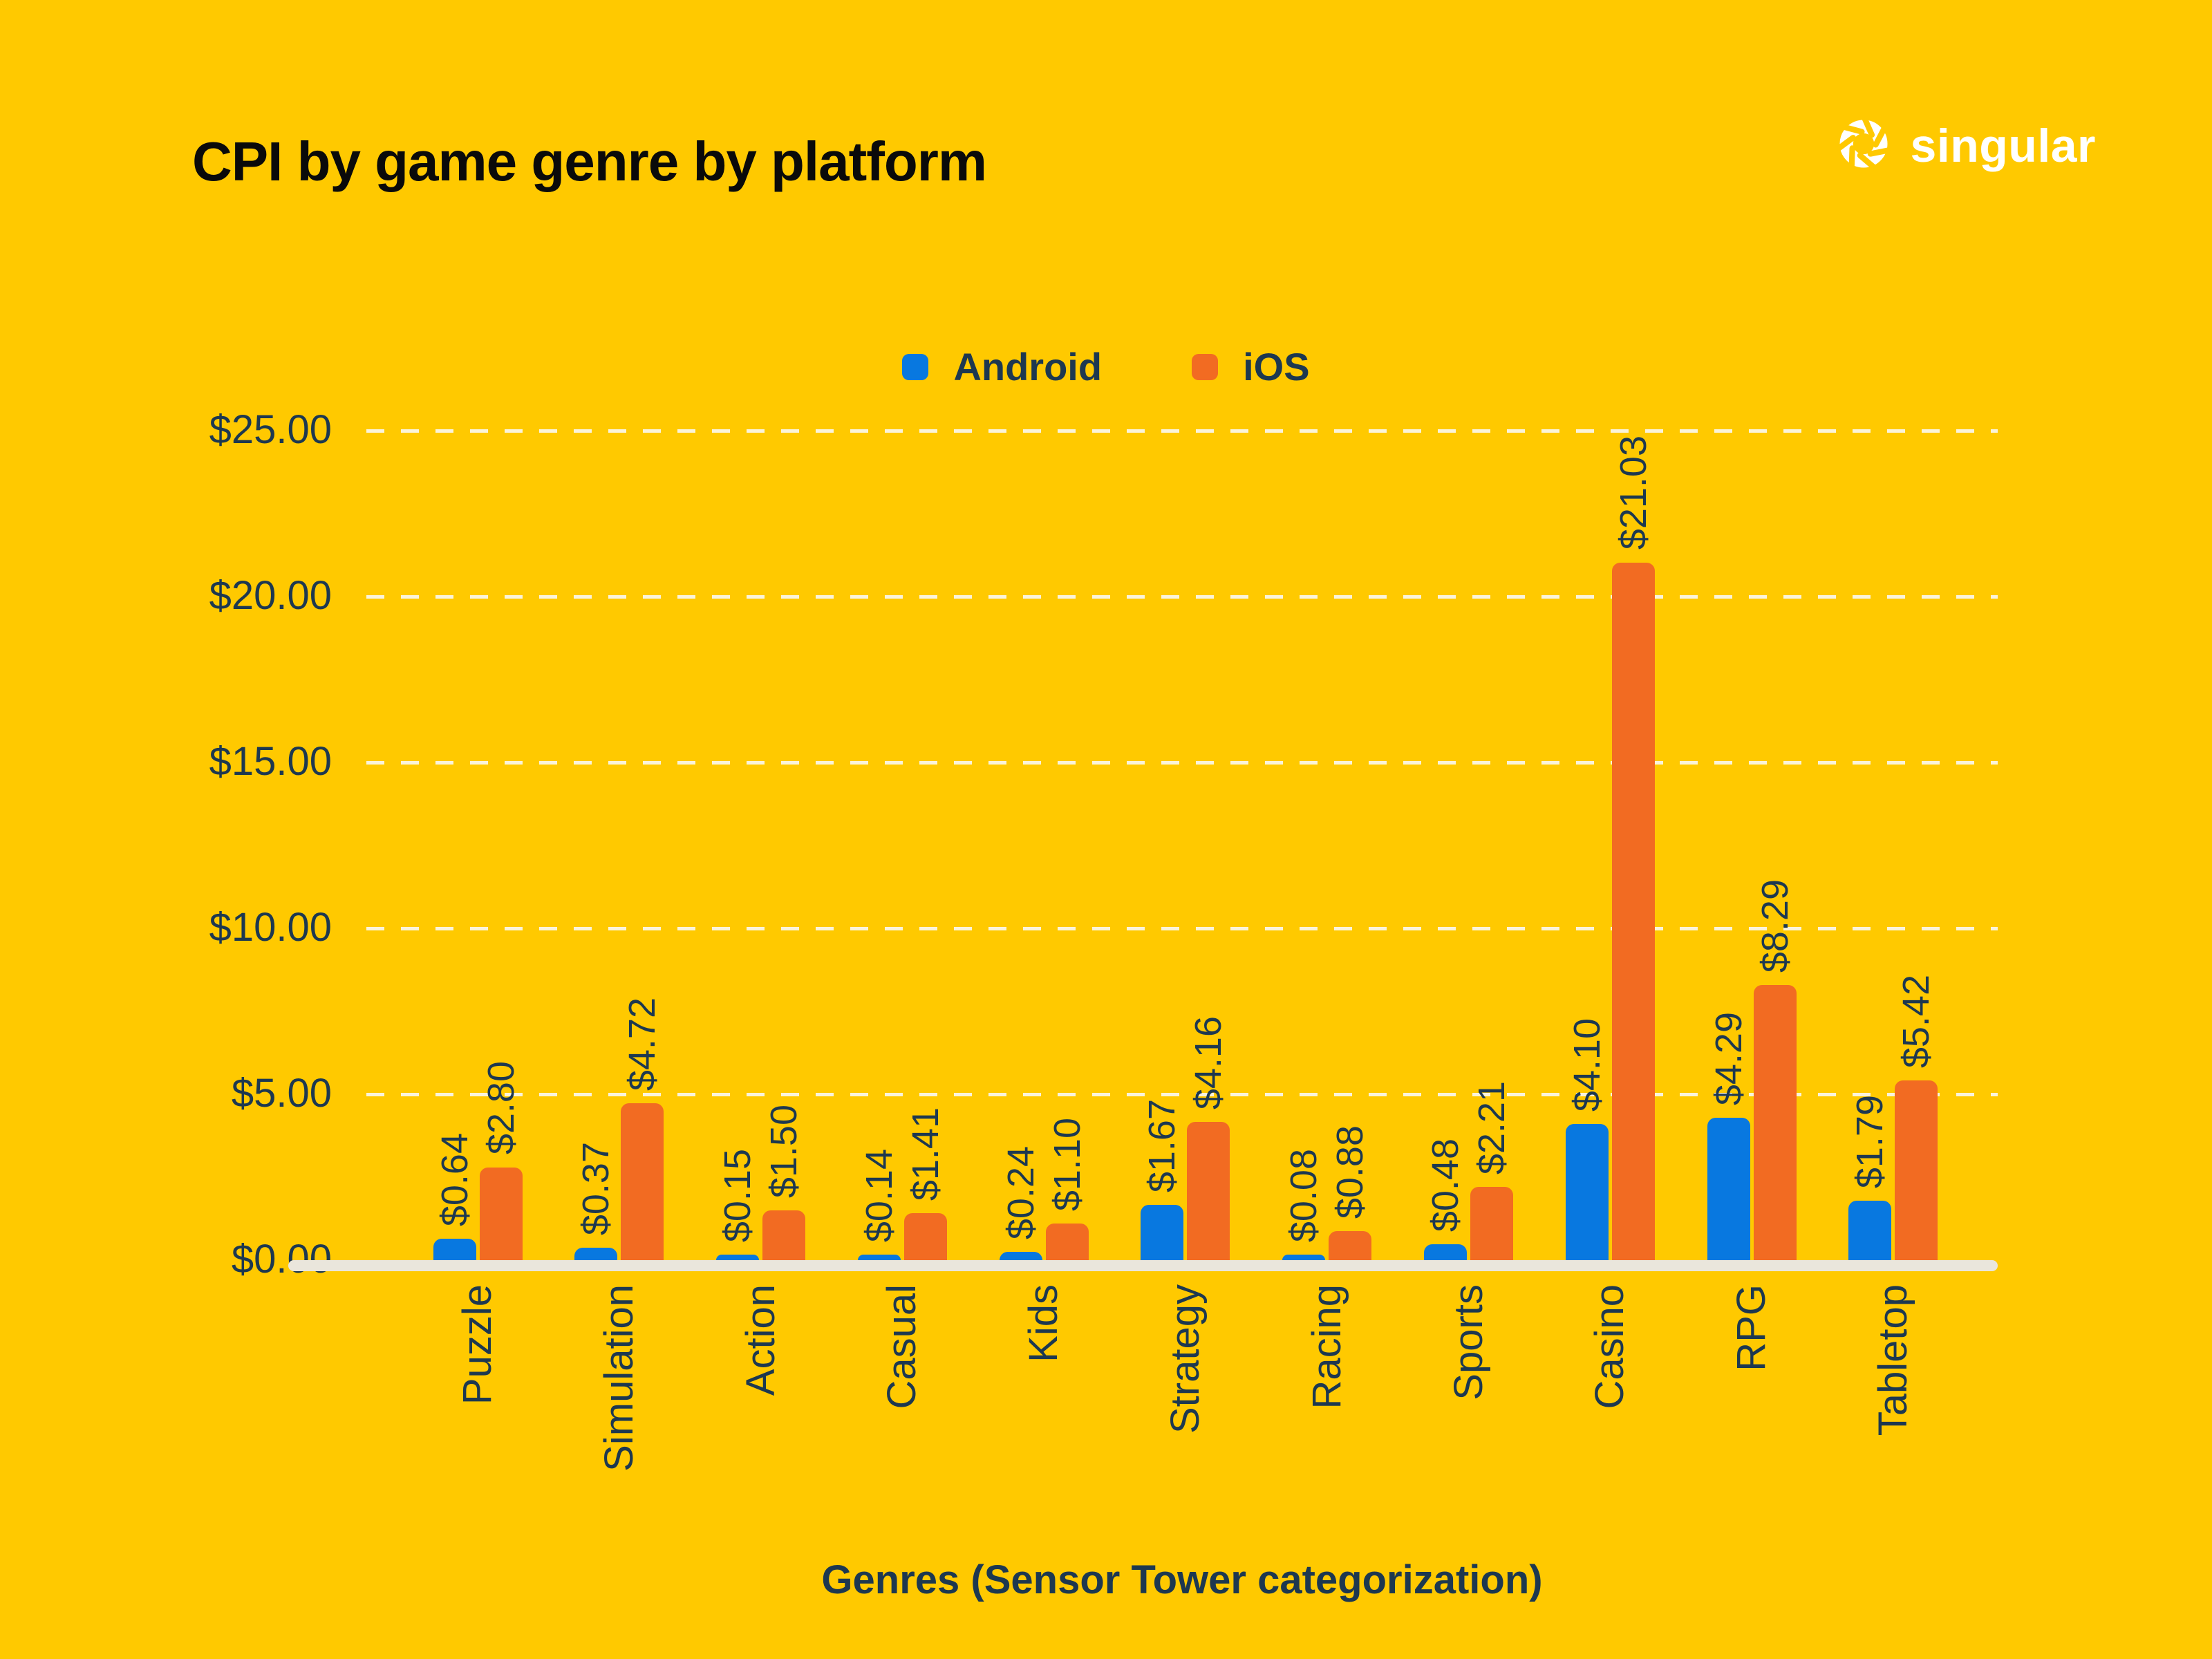 Image resolution: width=2212 pixels, height=1659 pixels. Describe the element at coordinates (1208, 1191) in the screenshot. I see `bar-ios-strategy` at that location.